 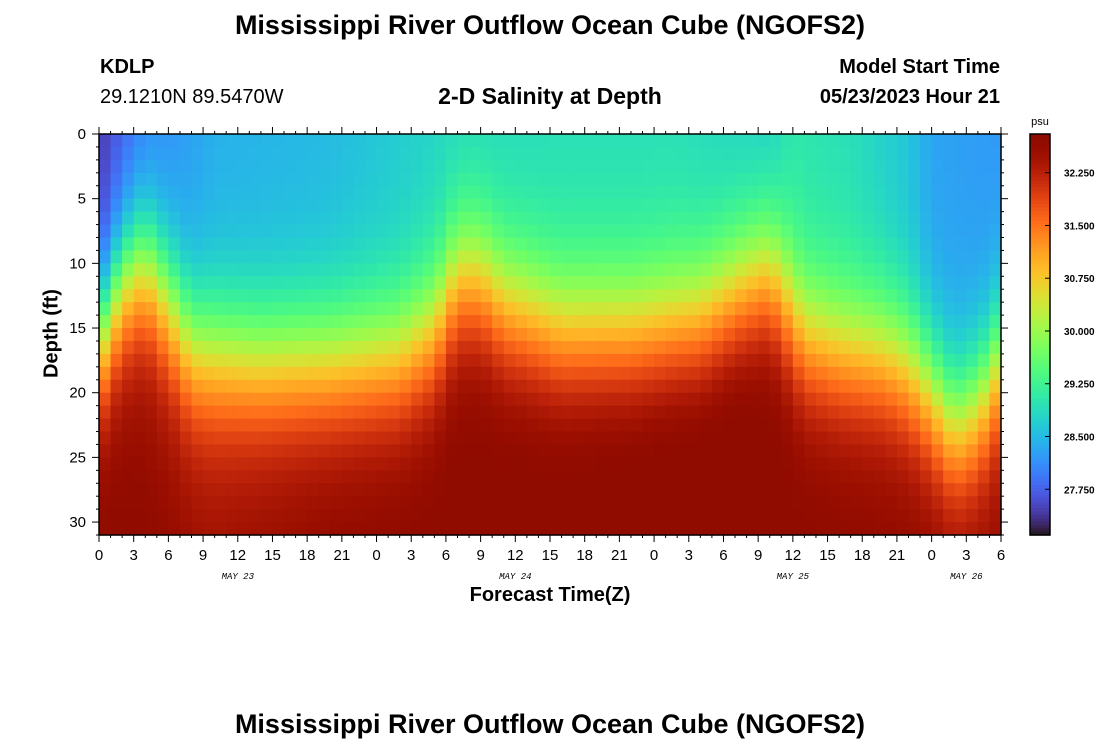 I want to click on x-date-label: MAY 23, so click(x=238, y=577).